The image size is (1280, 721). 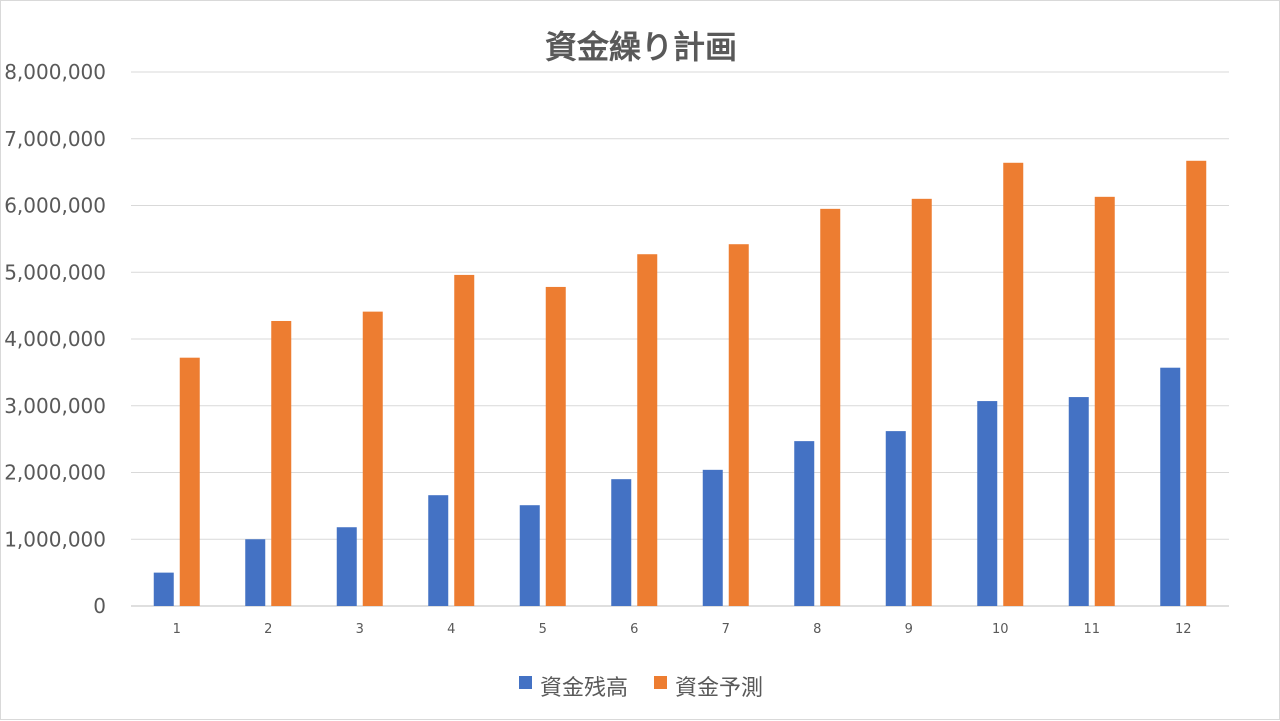 What do you see at coordinates (55, 206) in the screenshot?
I see `y-tick-label: 6,000,000` at bounding box center [55, 206].